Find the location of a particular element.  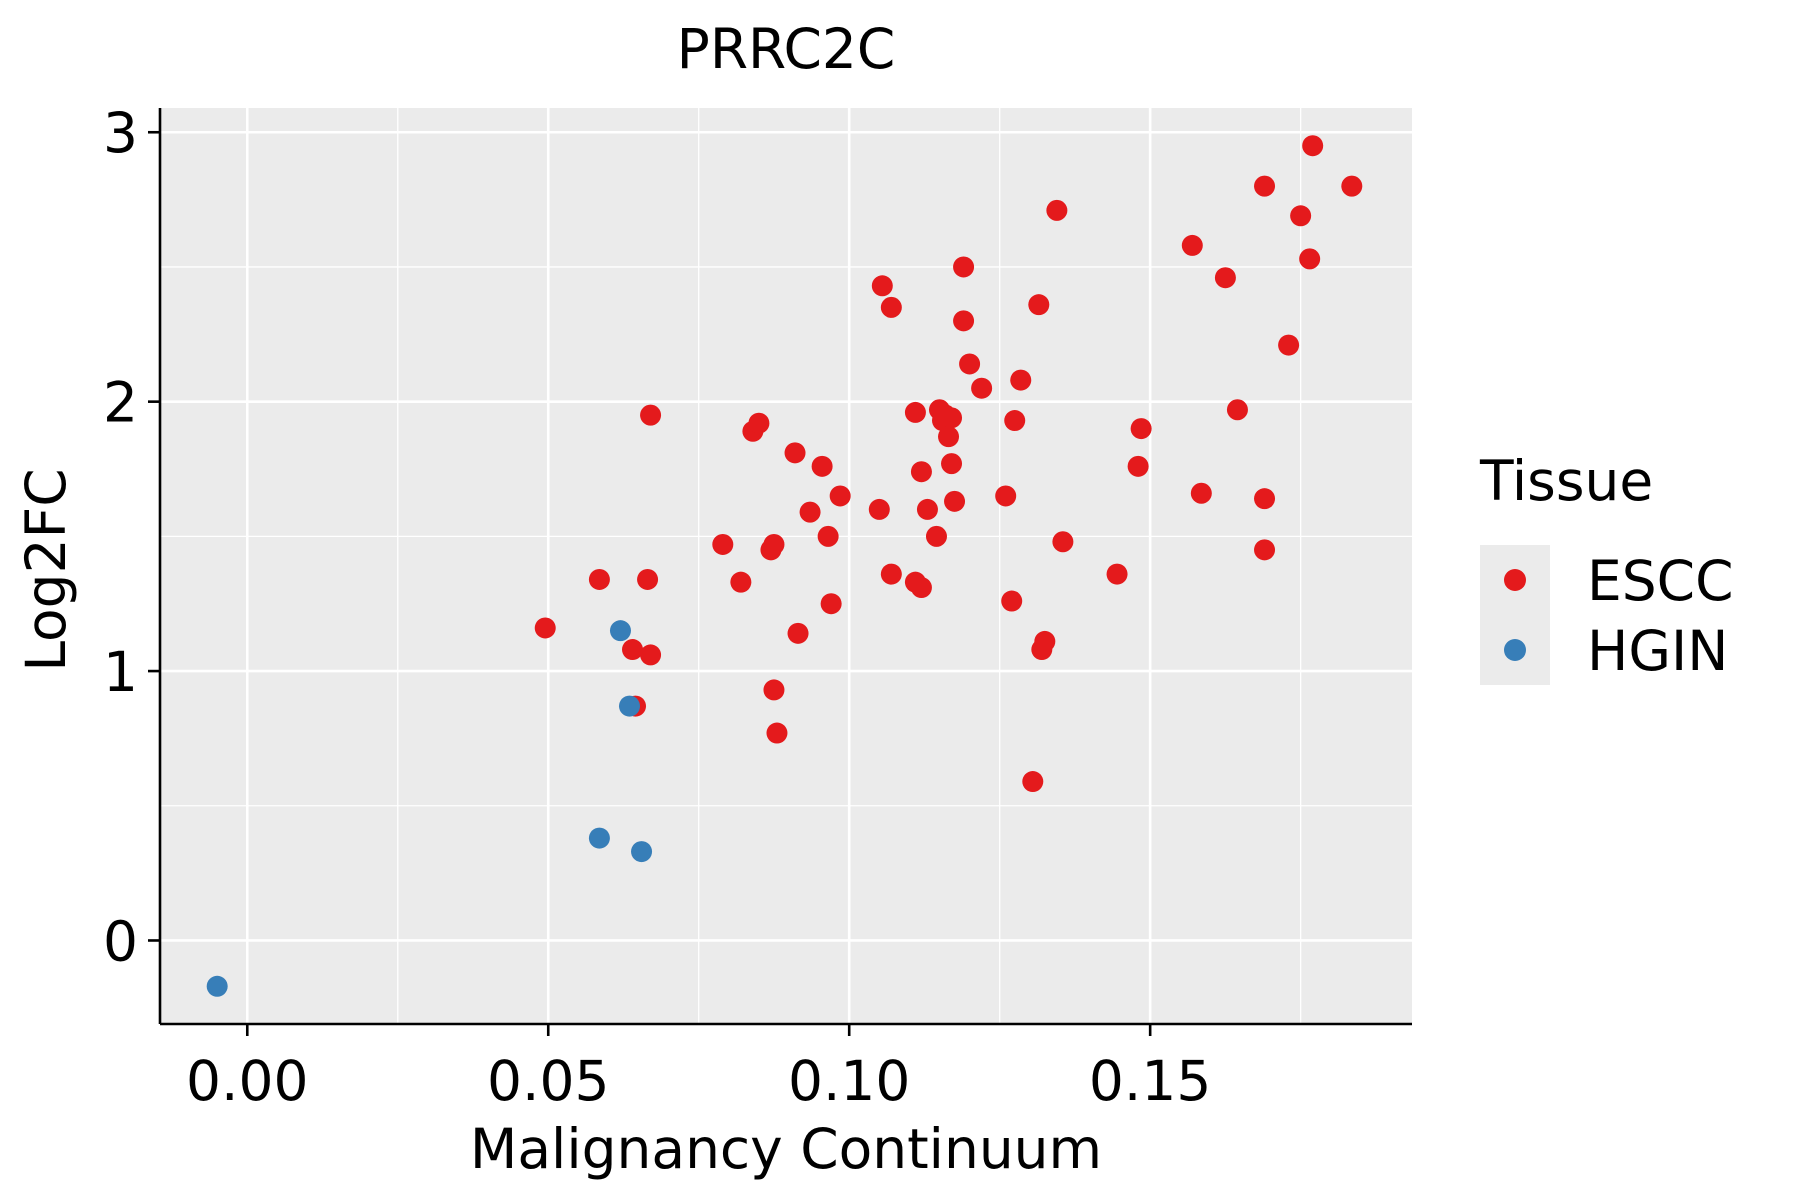

y-tick-label: 1 is located at coordinates (120, 672).